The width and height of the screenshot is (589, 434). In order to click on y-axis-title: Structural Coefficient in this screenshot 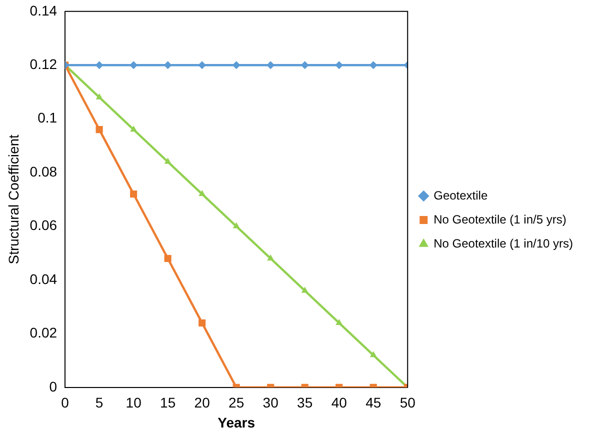, I will do `click(13, 199)`.